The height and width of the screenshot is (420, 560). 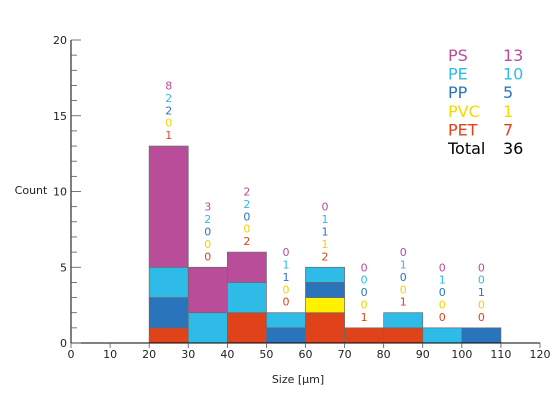 I want to click on count-label-pp-90: 0, so click(x=442, y=292).